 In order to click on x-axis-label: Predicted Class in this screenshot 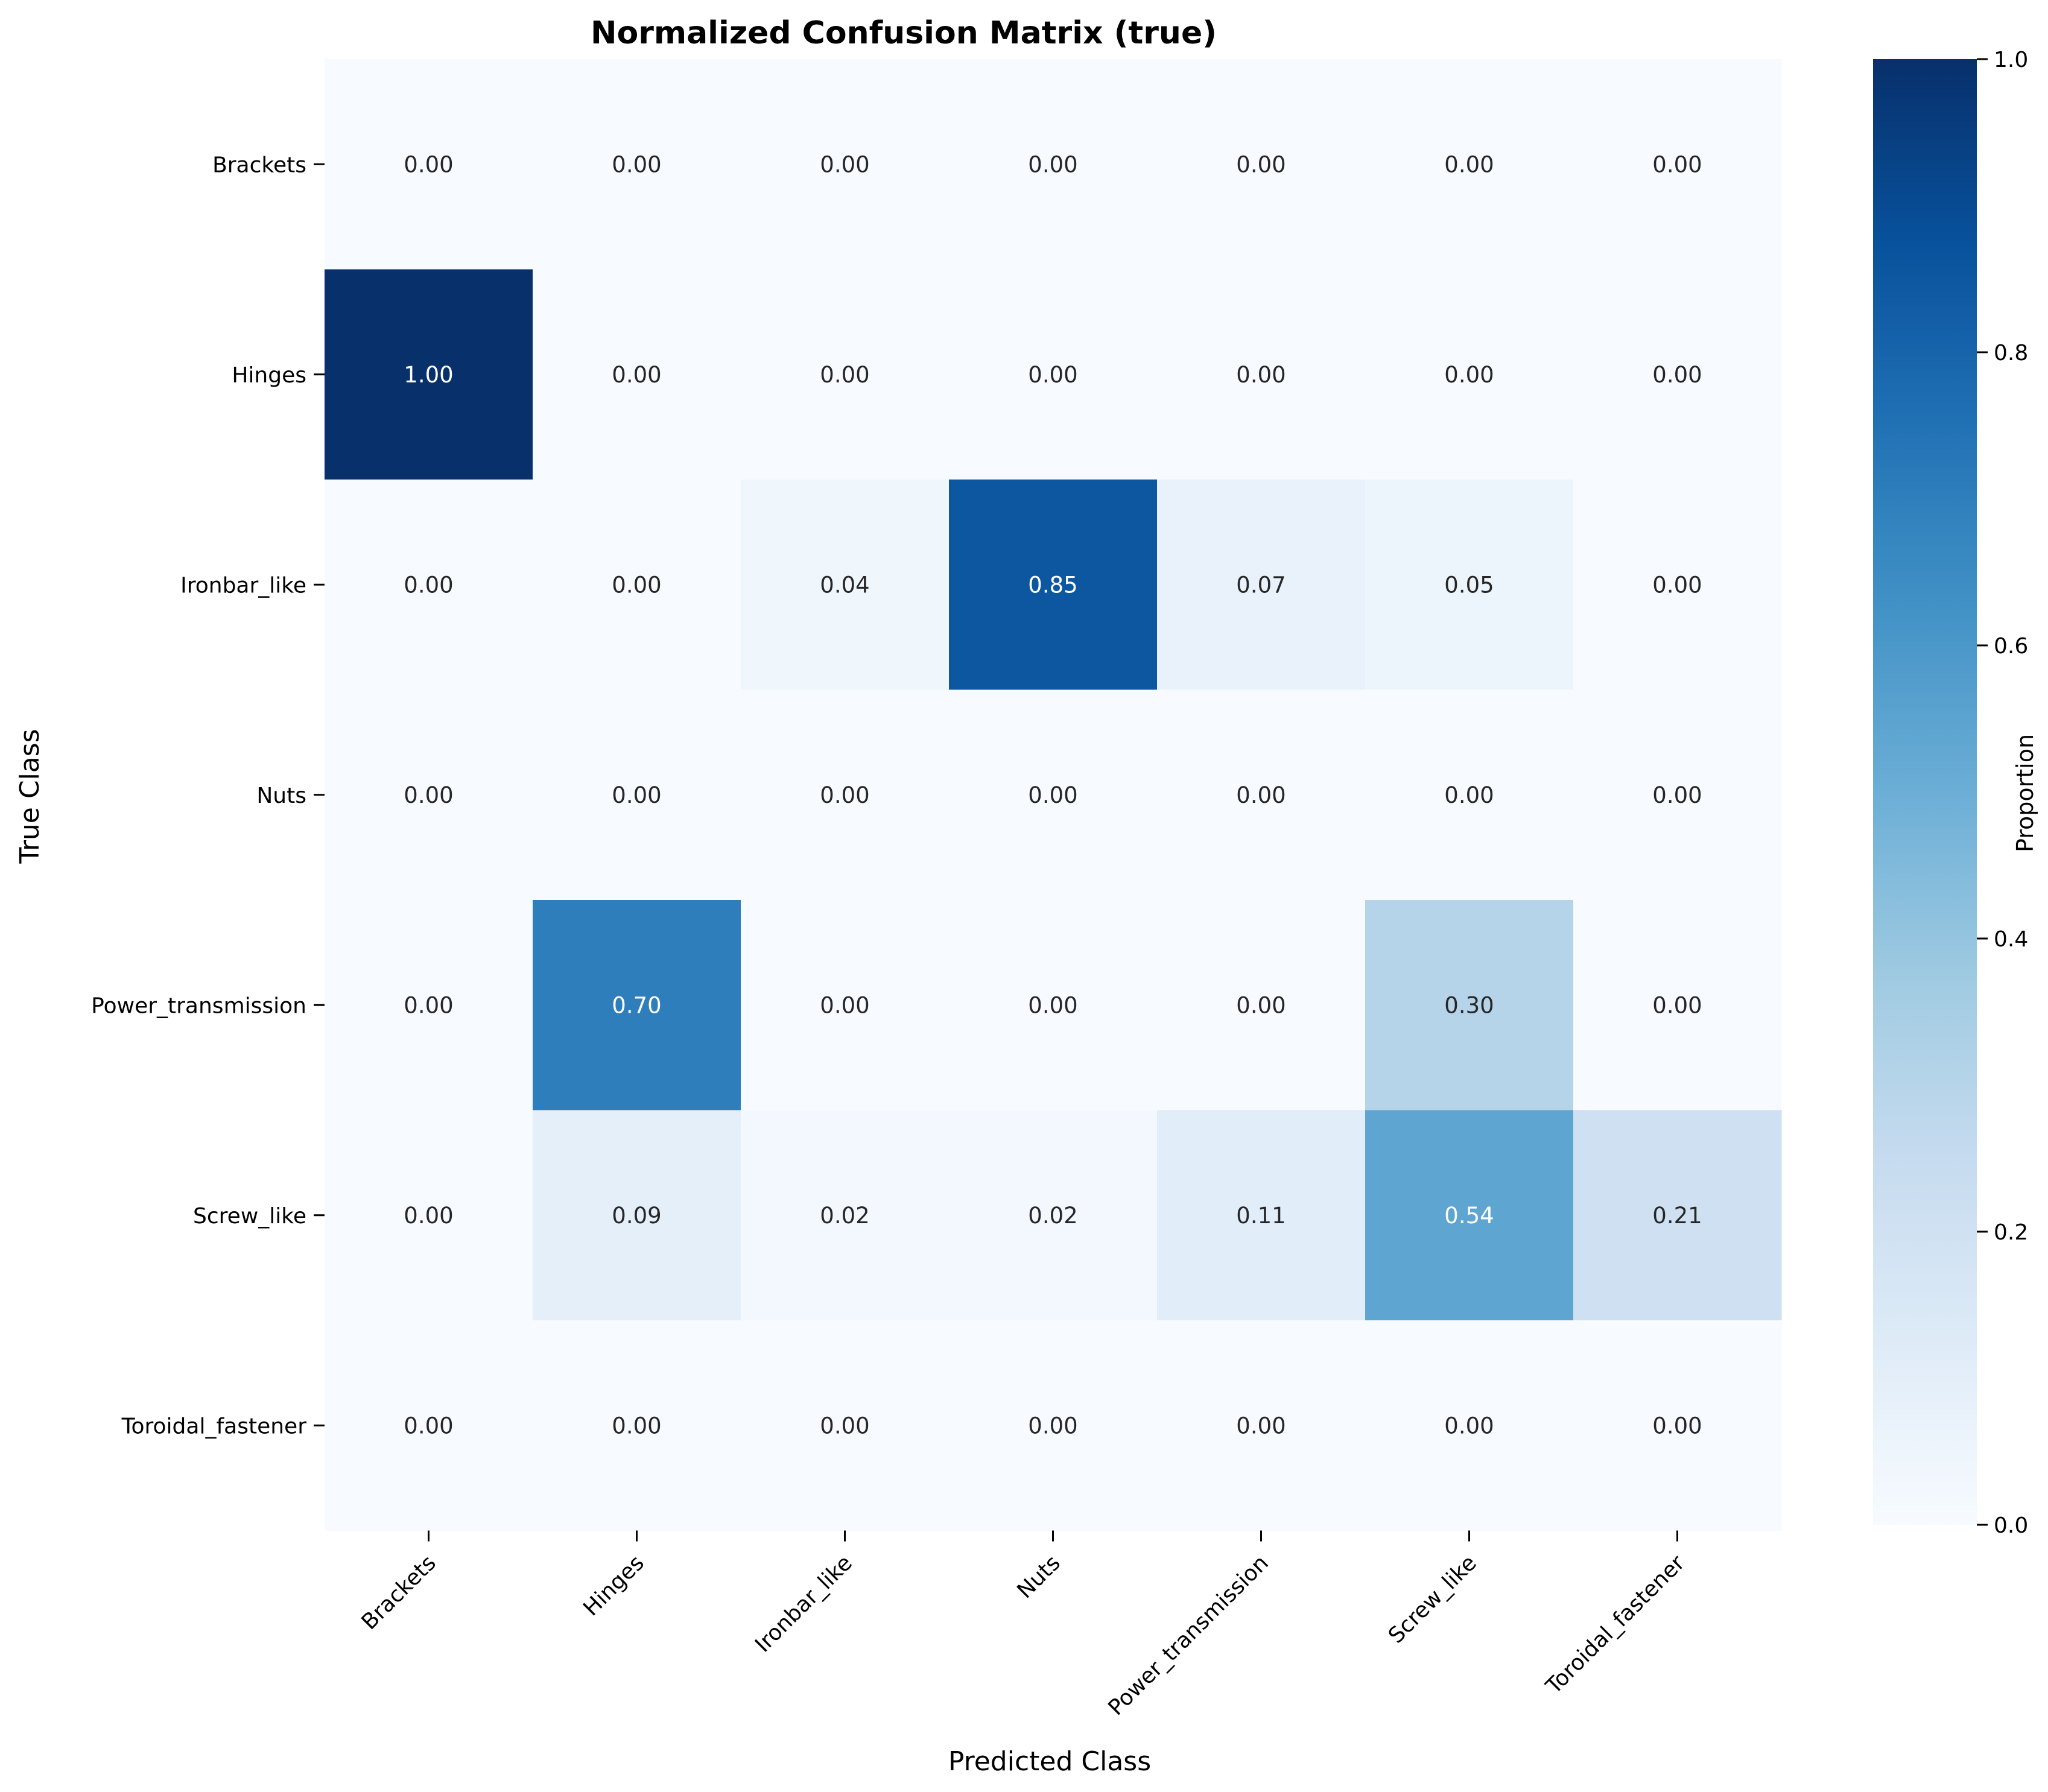, I will do `click(1049, 1762)`.